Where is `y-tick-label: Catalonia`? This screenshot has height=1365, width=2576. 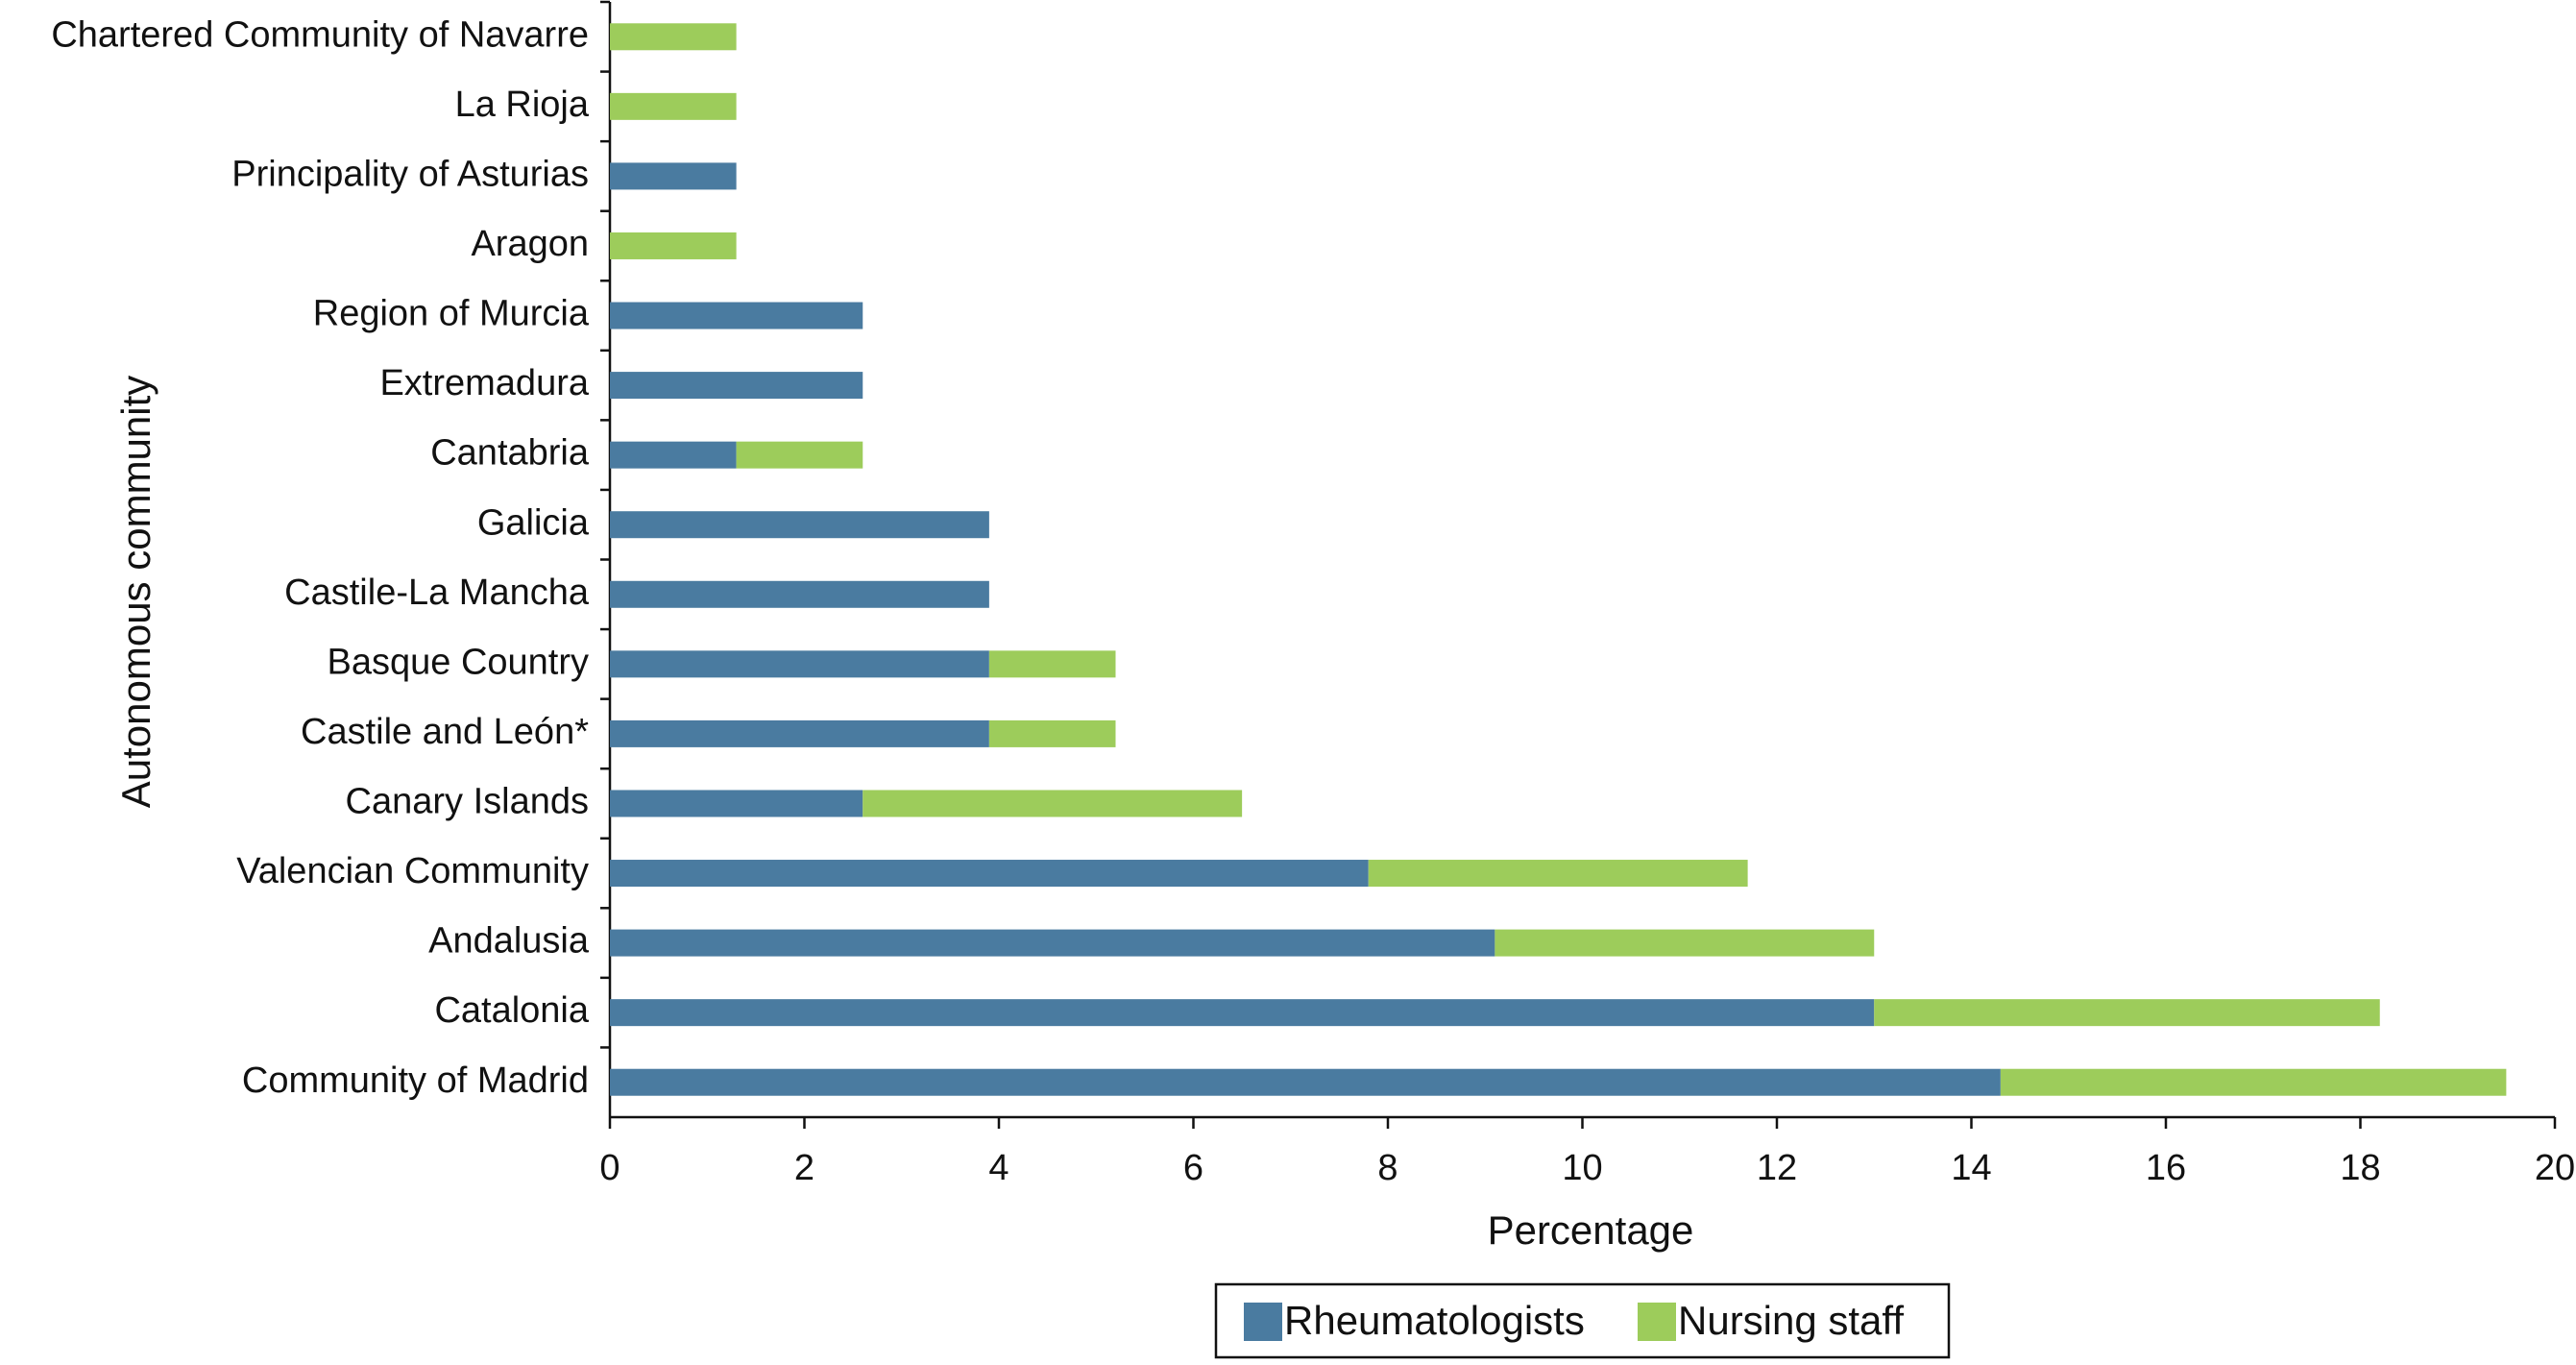 y-tick-label: Catalonia is located at coordinates (512, 1011).